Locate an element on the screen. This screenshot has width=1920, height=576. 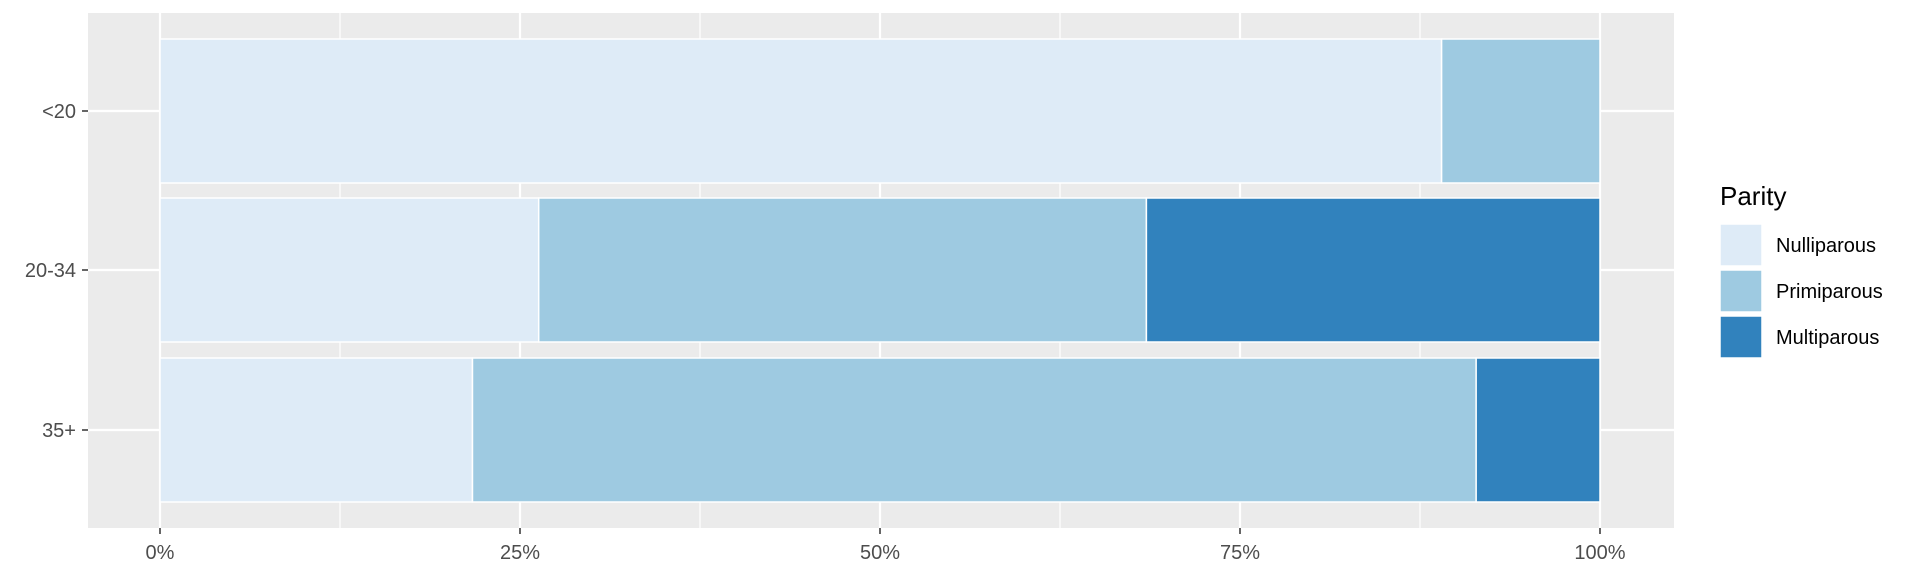
legend-title: Parity is located at coordinates (1753, 196).